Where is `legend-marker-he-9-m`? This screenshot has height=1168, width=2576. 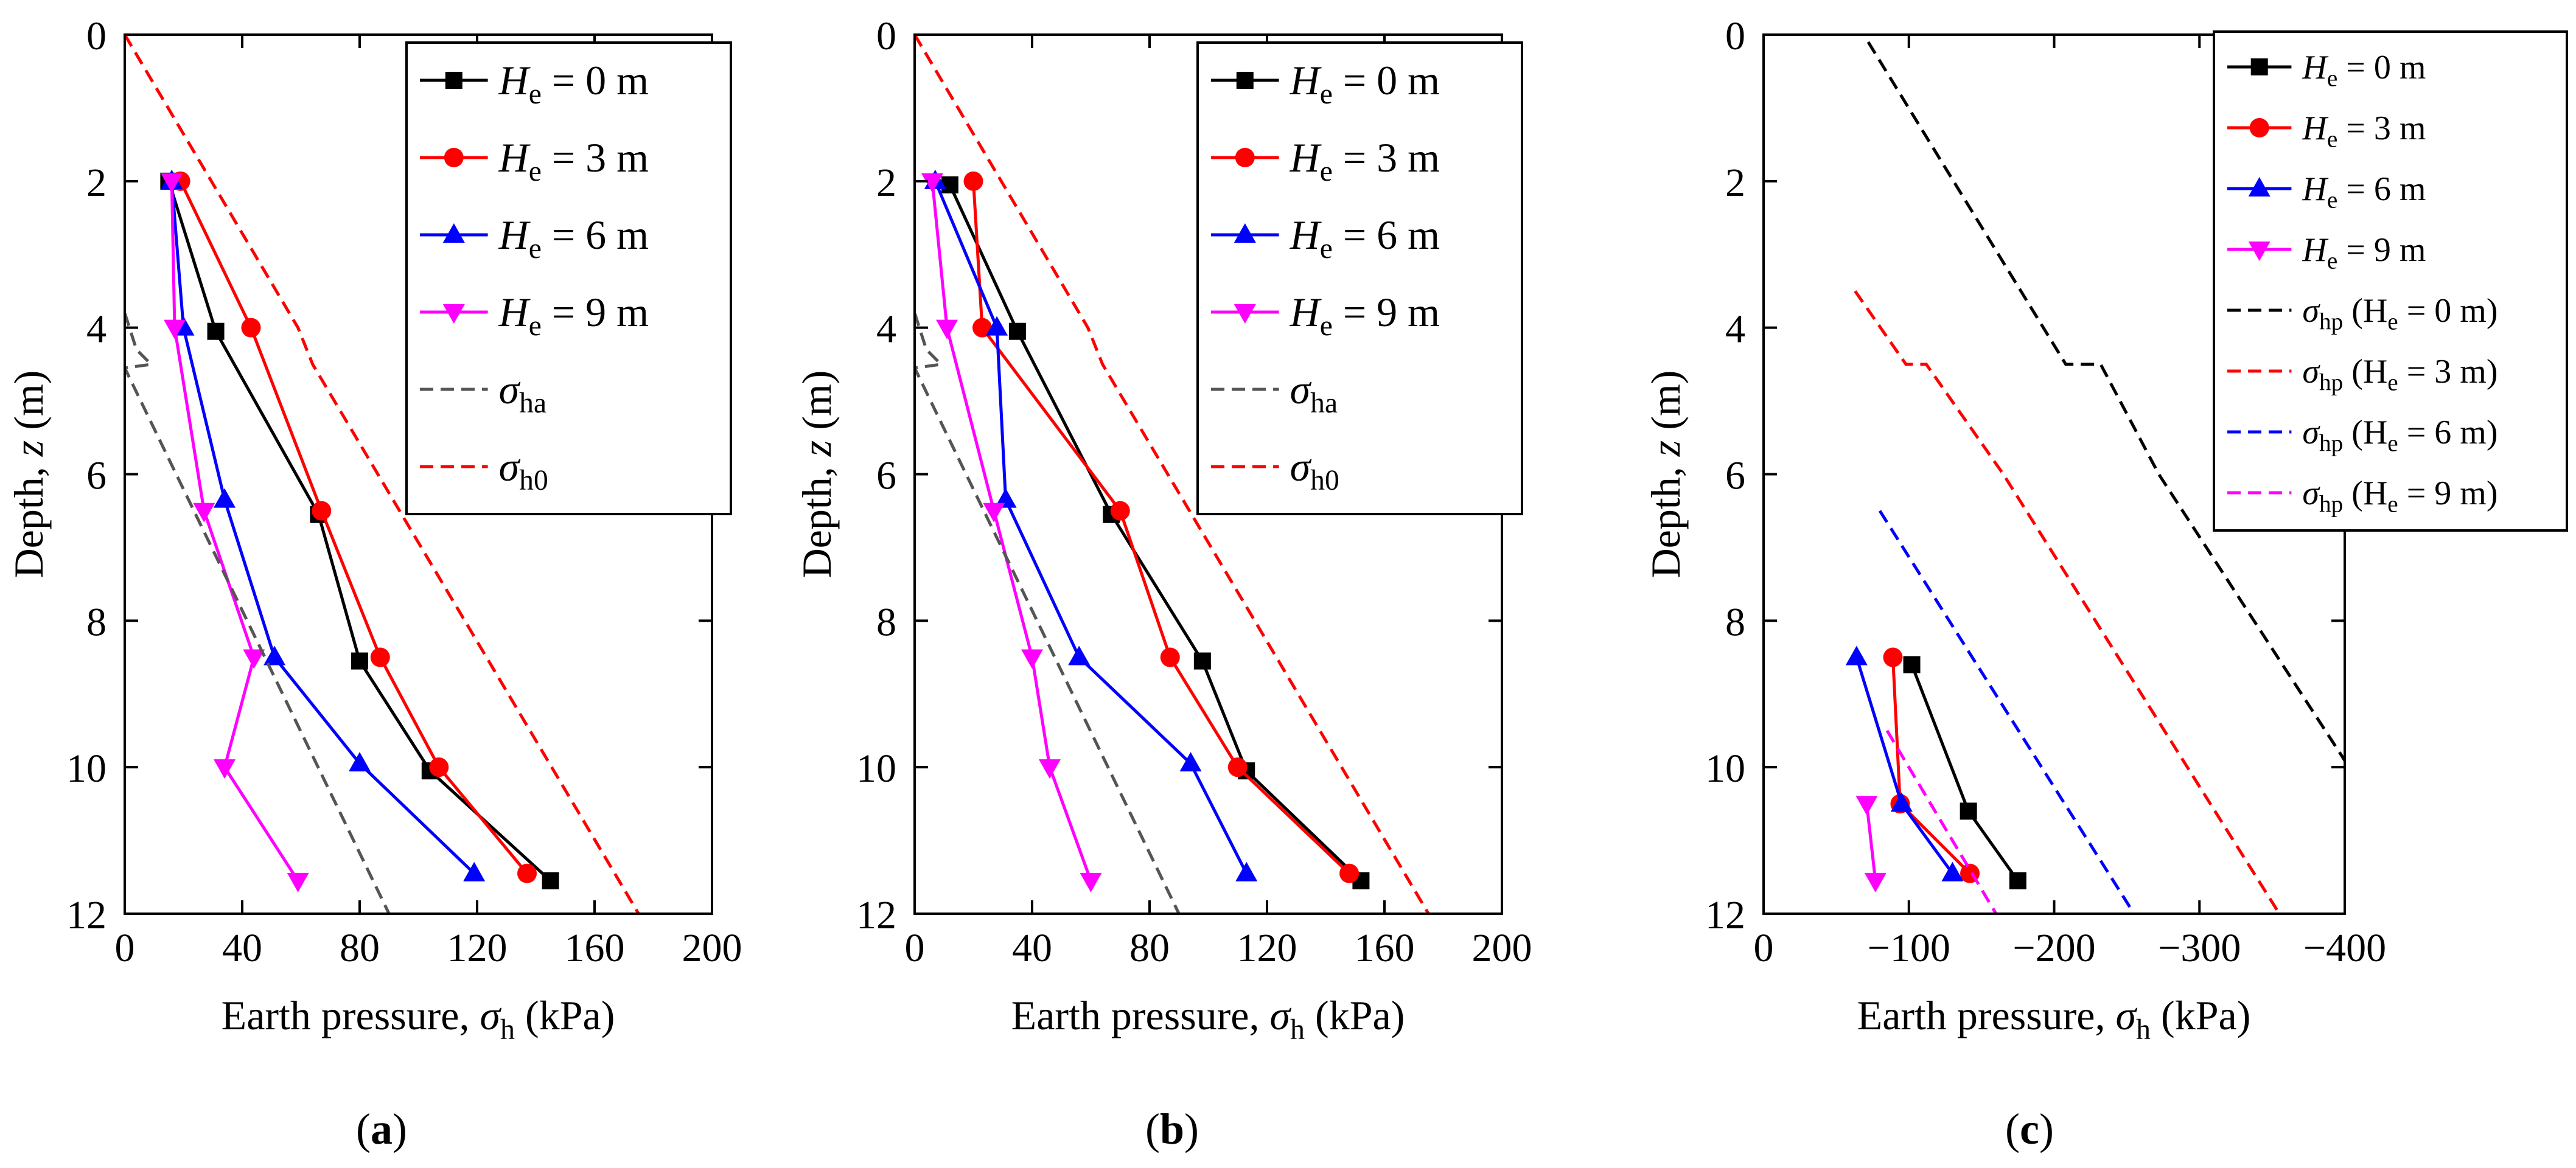
legend-marker-he-9-m is located at coordinates (1245, 314).